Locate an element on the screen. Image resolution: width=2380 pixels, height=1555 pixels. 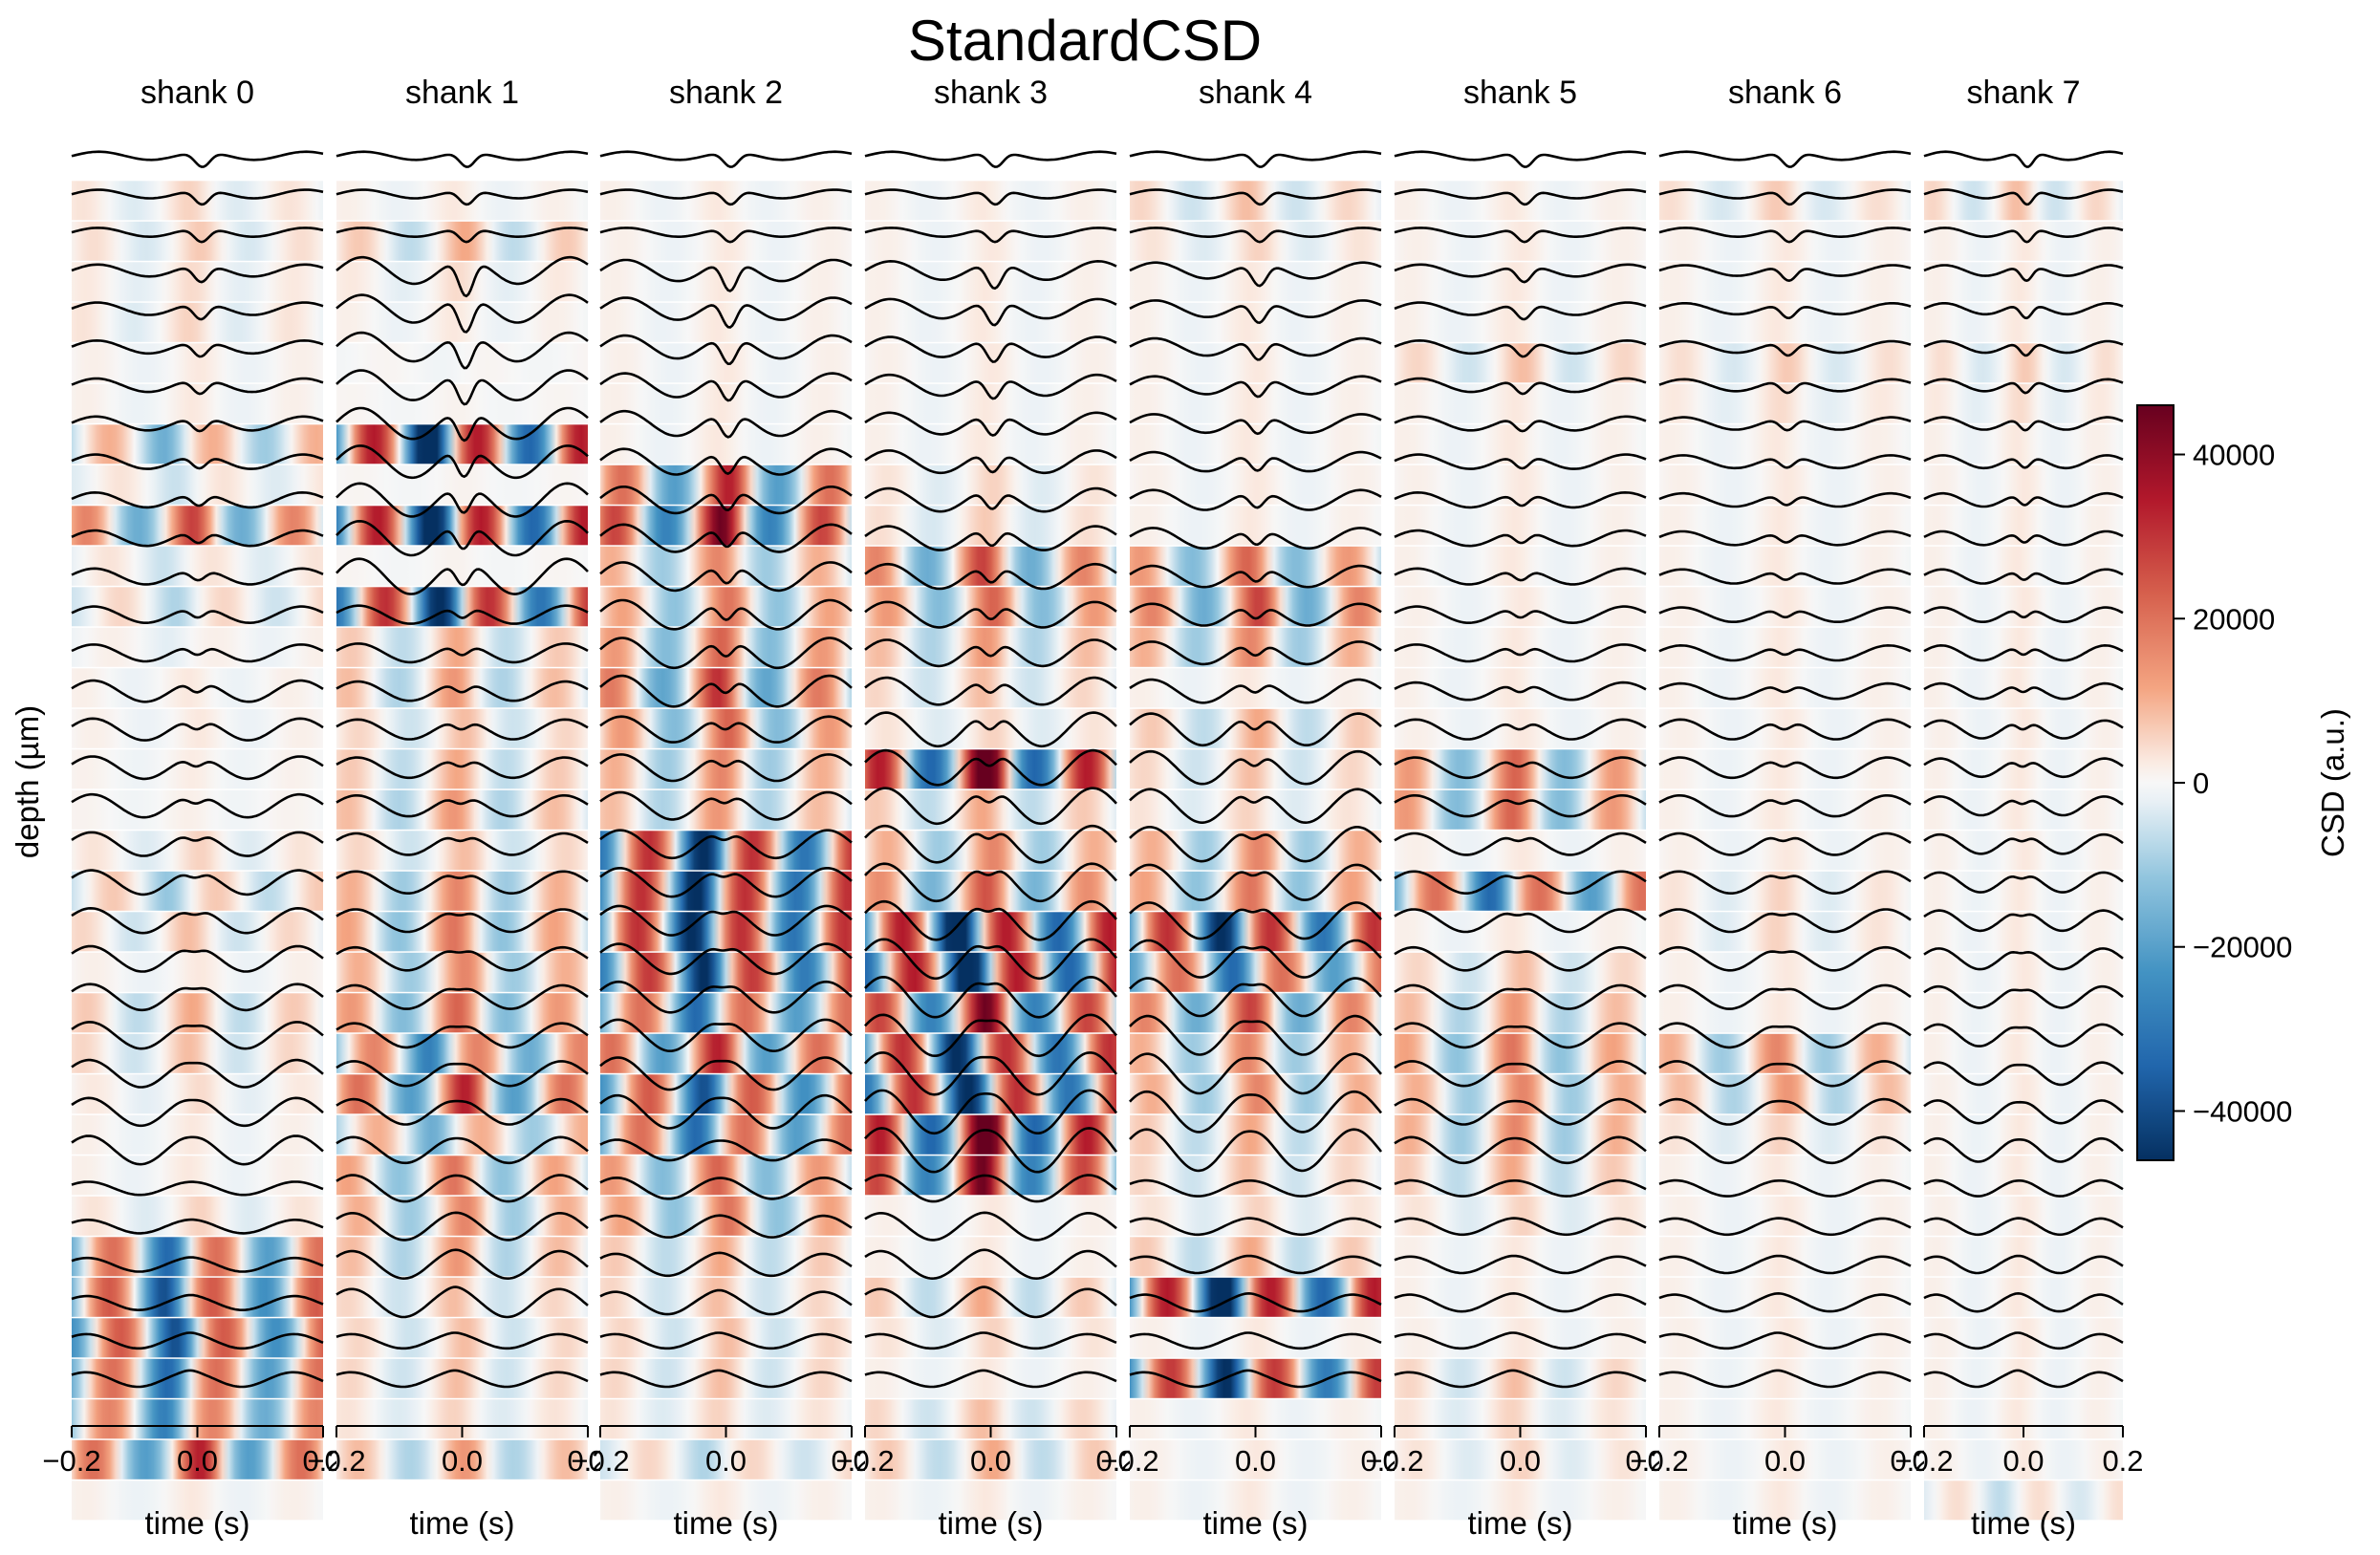
x-tick-label: −0.2 is located at coordinates (1394, 1461).